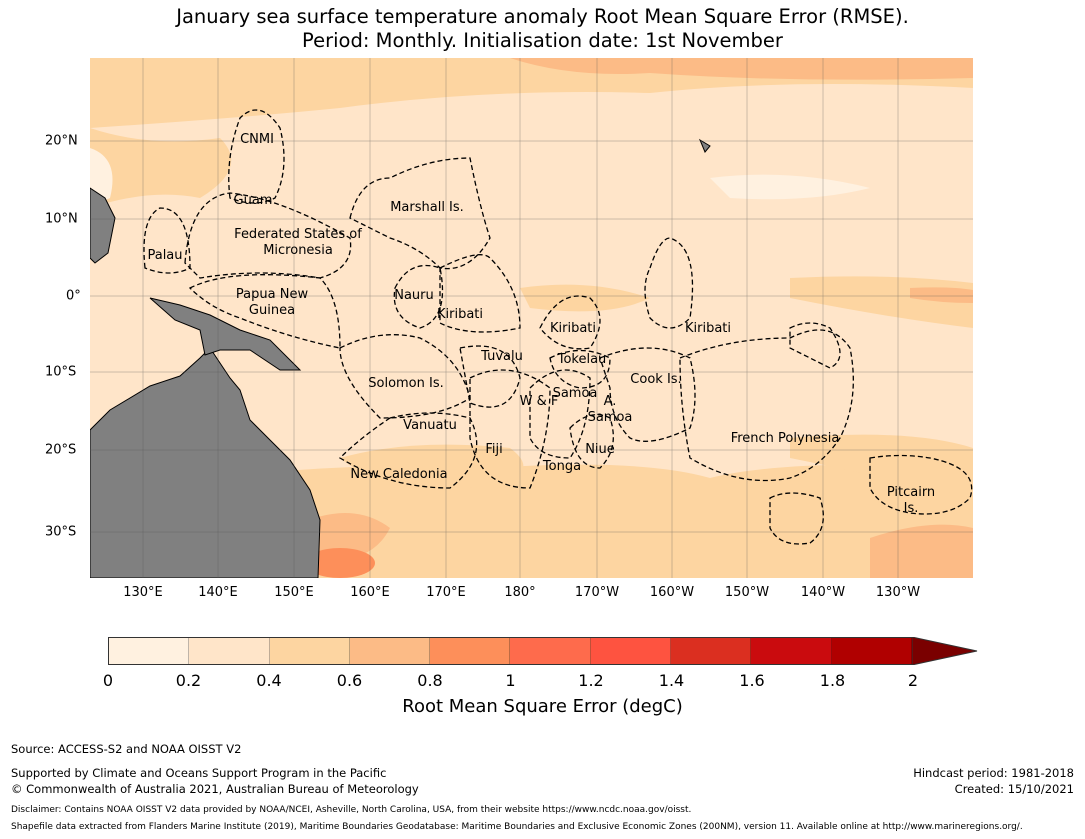 The width and height of the screenshot is (1085, 839). I want to click on colorbar-tick-label: 1.4, so click(671, 680).